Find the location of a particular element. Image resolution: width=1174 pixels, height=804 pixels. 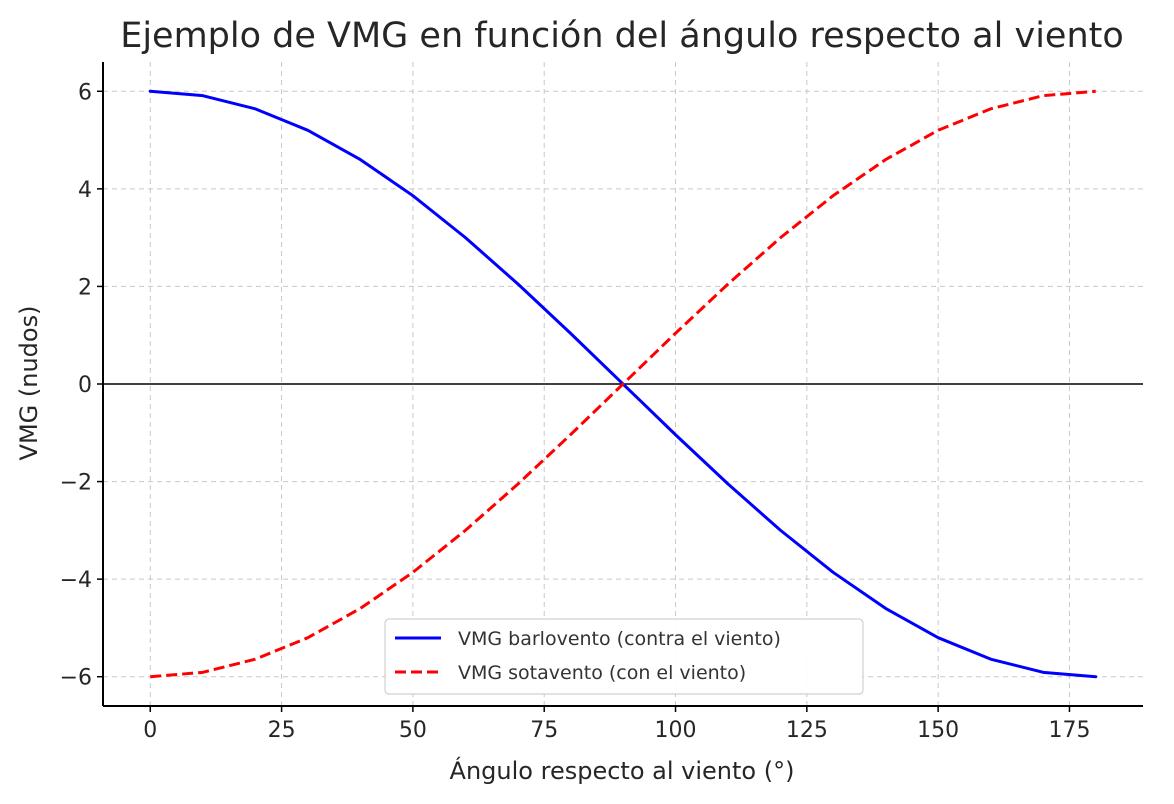

legend-box is located at coordinates (624, 656).